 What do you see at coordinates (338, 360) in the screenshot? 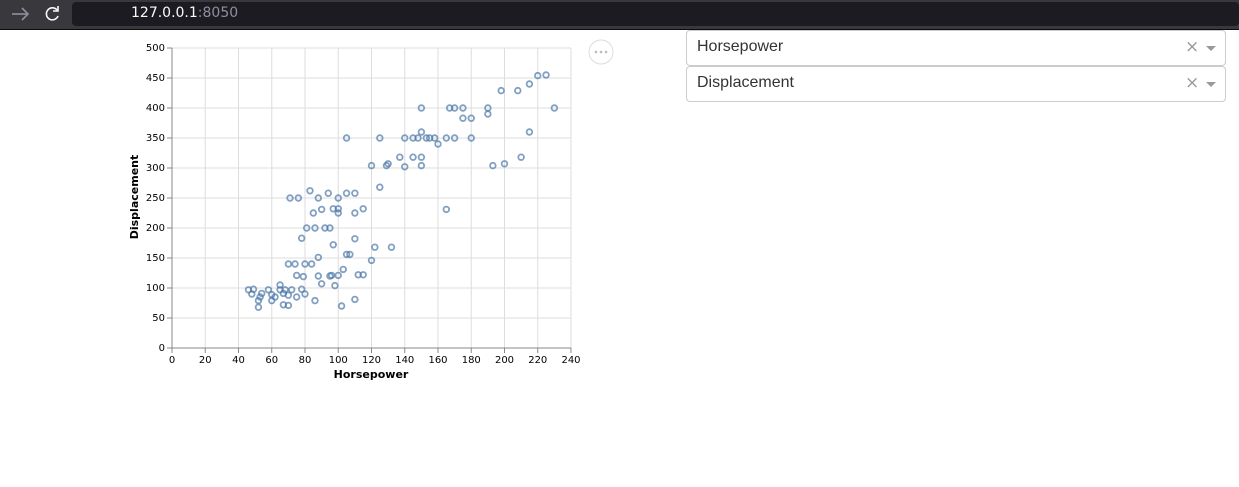
I see `x-tick-label: 100` at bounding box center [338, 360].